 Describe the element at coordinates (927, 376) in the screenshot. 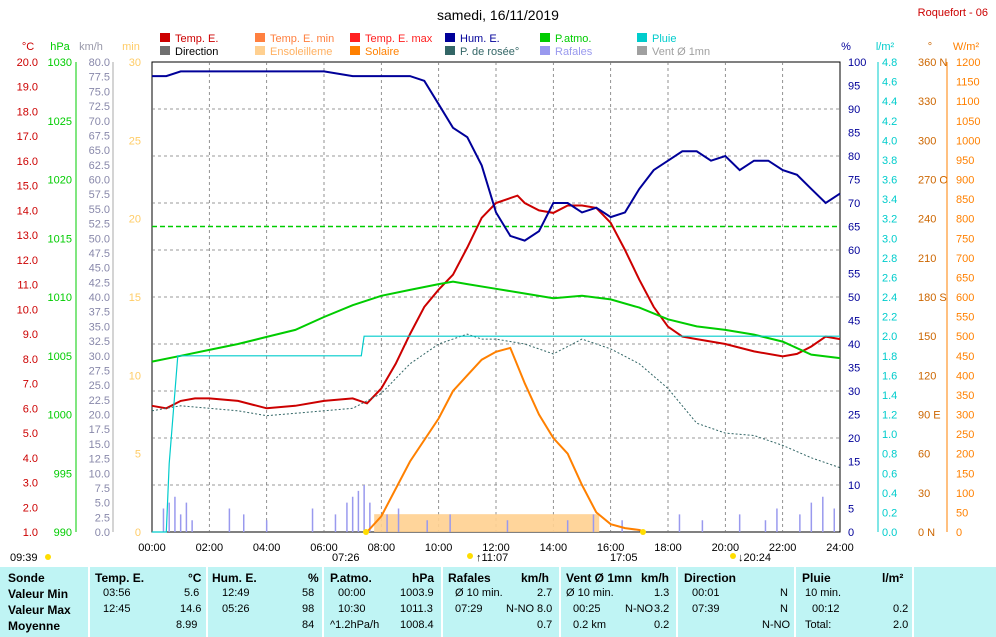

I see `deg-tick: 120` at that location.